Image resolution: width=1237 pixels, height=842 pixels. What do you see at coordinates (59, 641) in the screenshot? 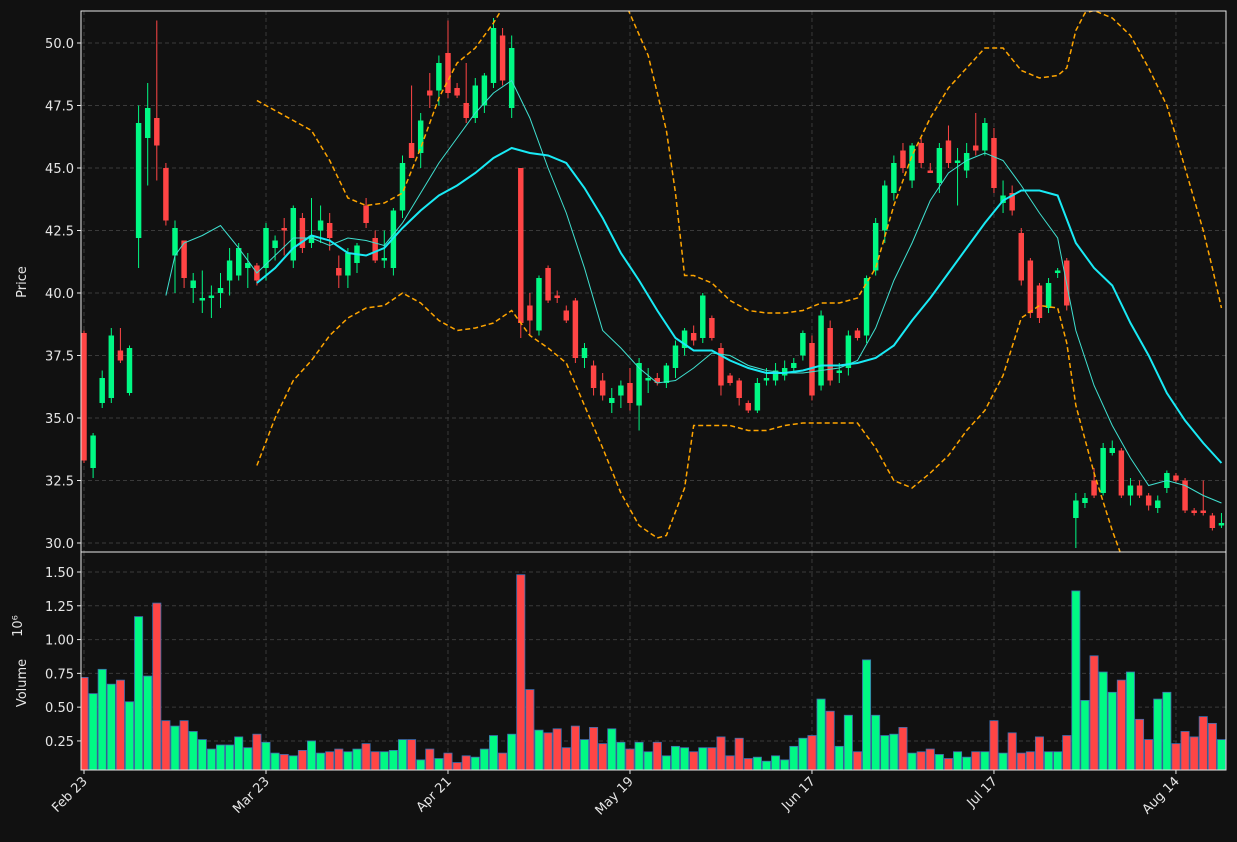
I see `y-tick-label: 1.00` at bounding box center [59, 641].